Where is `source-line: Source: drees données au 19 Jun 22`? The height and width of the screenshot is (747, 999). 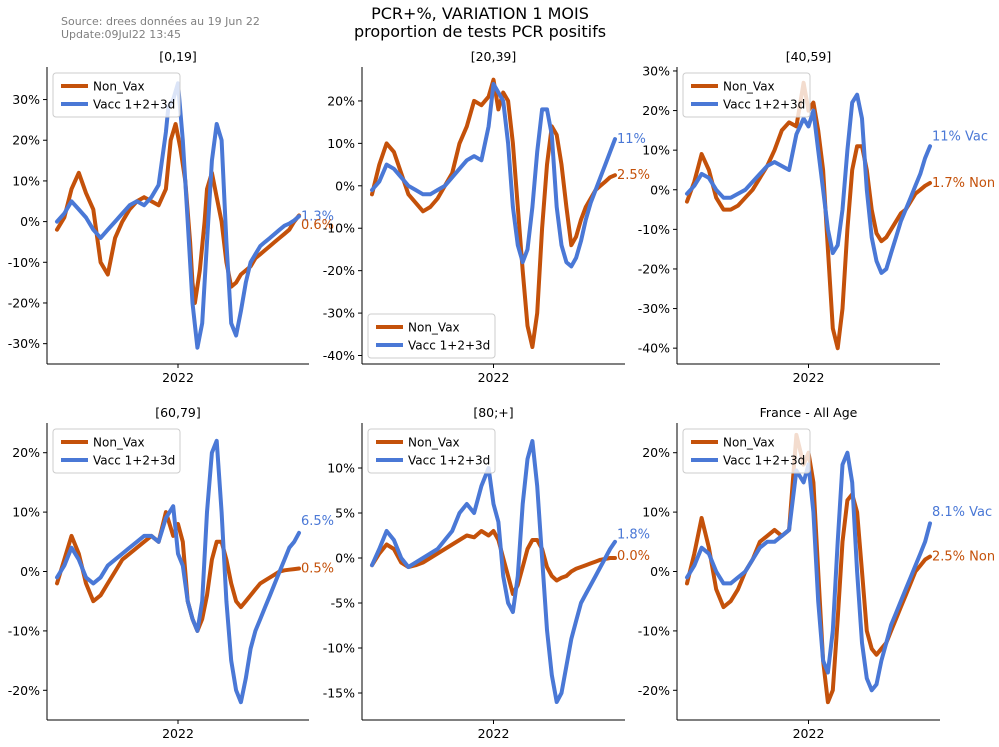 source-line: Source: drees données au 19 Jun 22 is located at coordinates (160, 21).